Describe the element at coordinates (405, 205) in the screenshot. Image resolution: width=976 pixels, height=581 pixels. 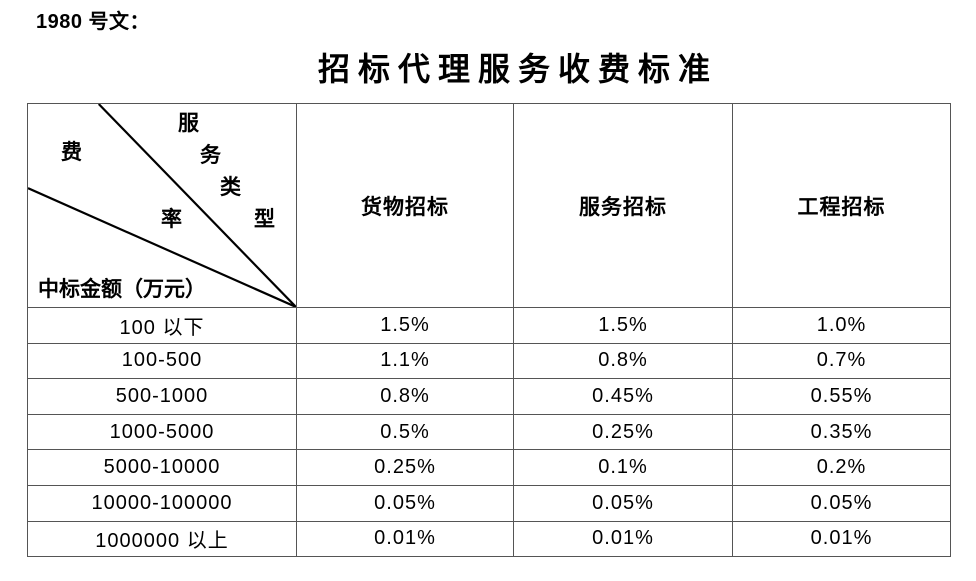
I see `column-header-goods: 货物招标` at that location.